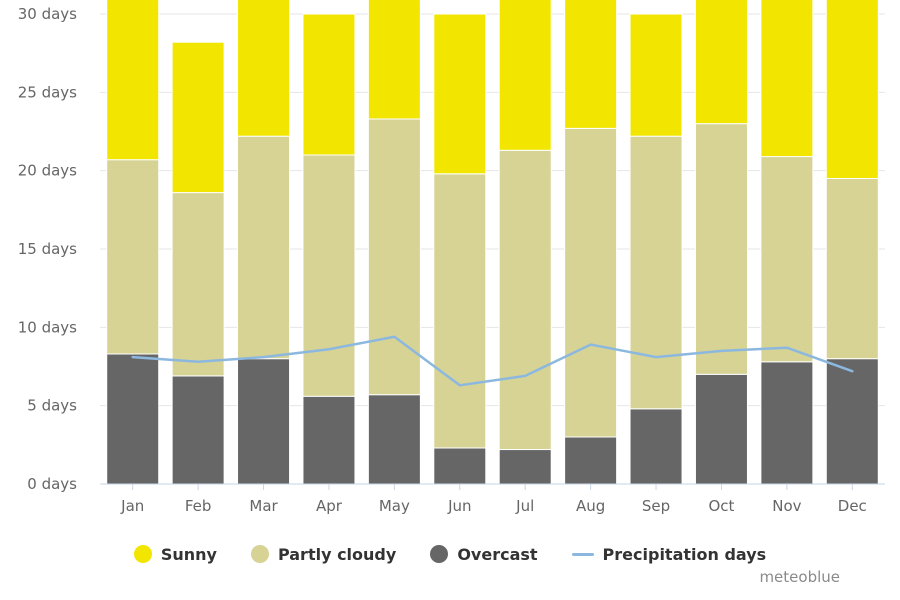 This screenshot has height=600, width=900. I want to click on legend-item-partly-cloudy: Partly cloudy, so click(323, 554).